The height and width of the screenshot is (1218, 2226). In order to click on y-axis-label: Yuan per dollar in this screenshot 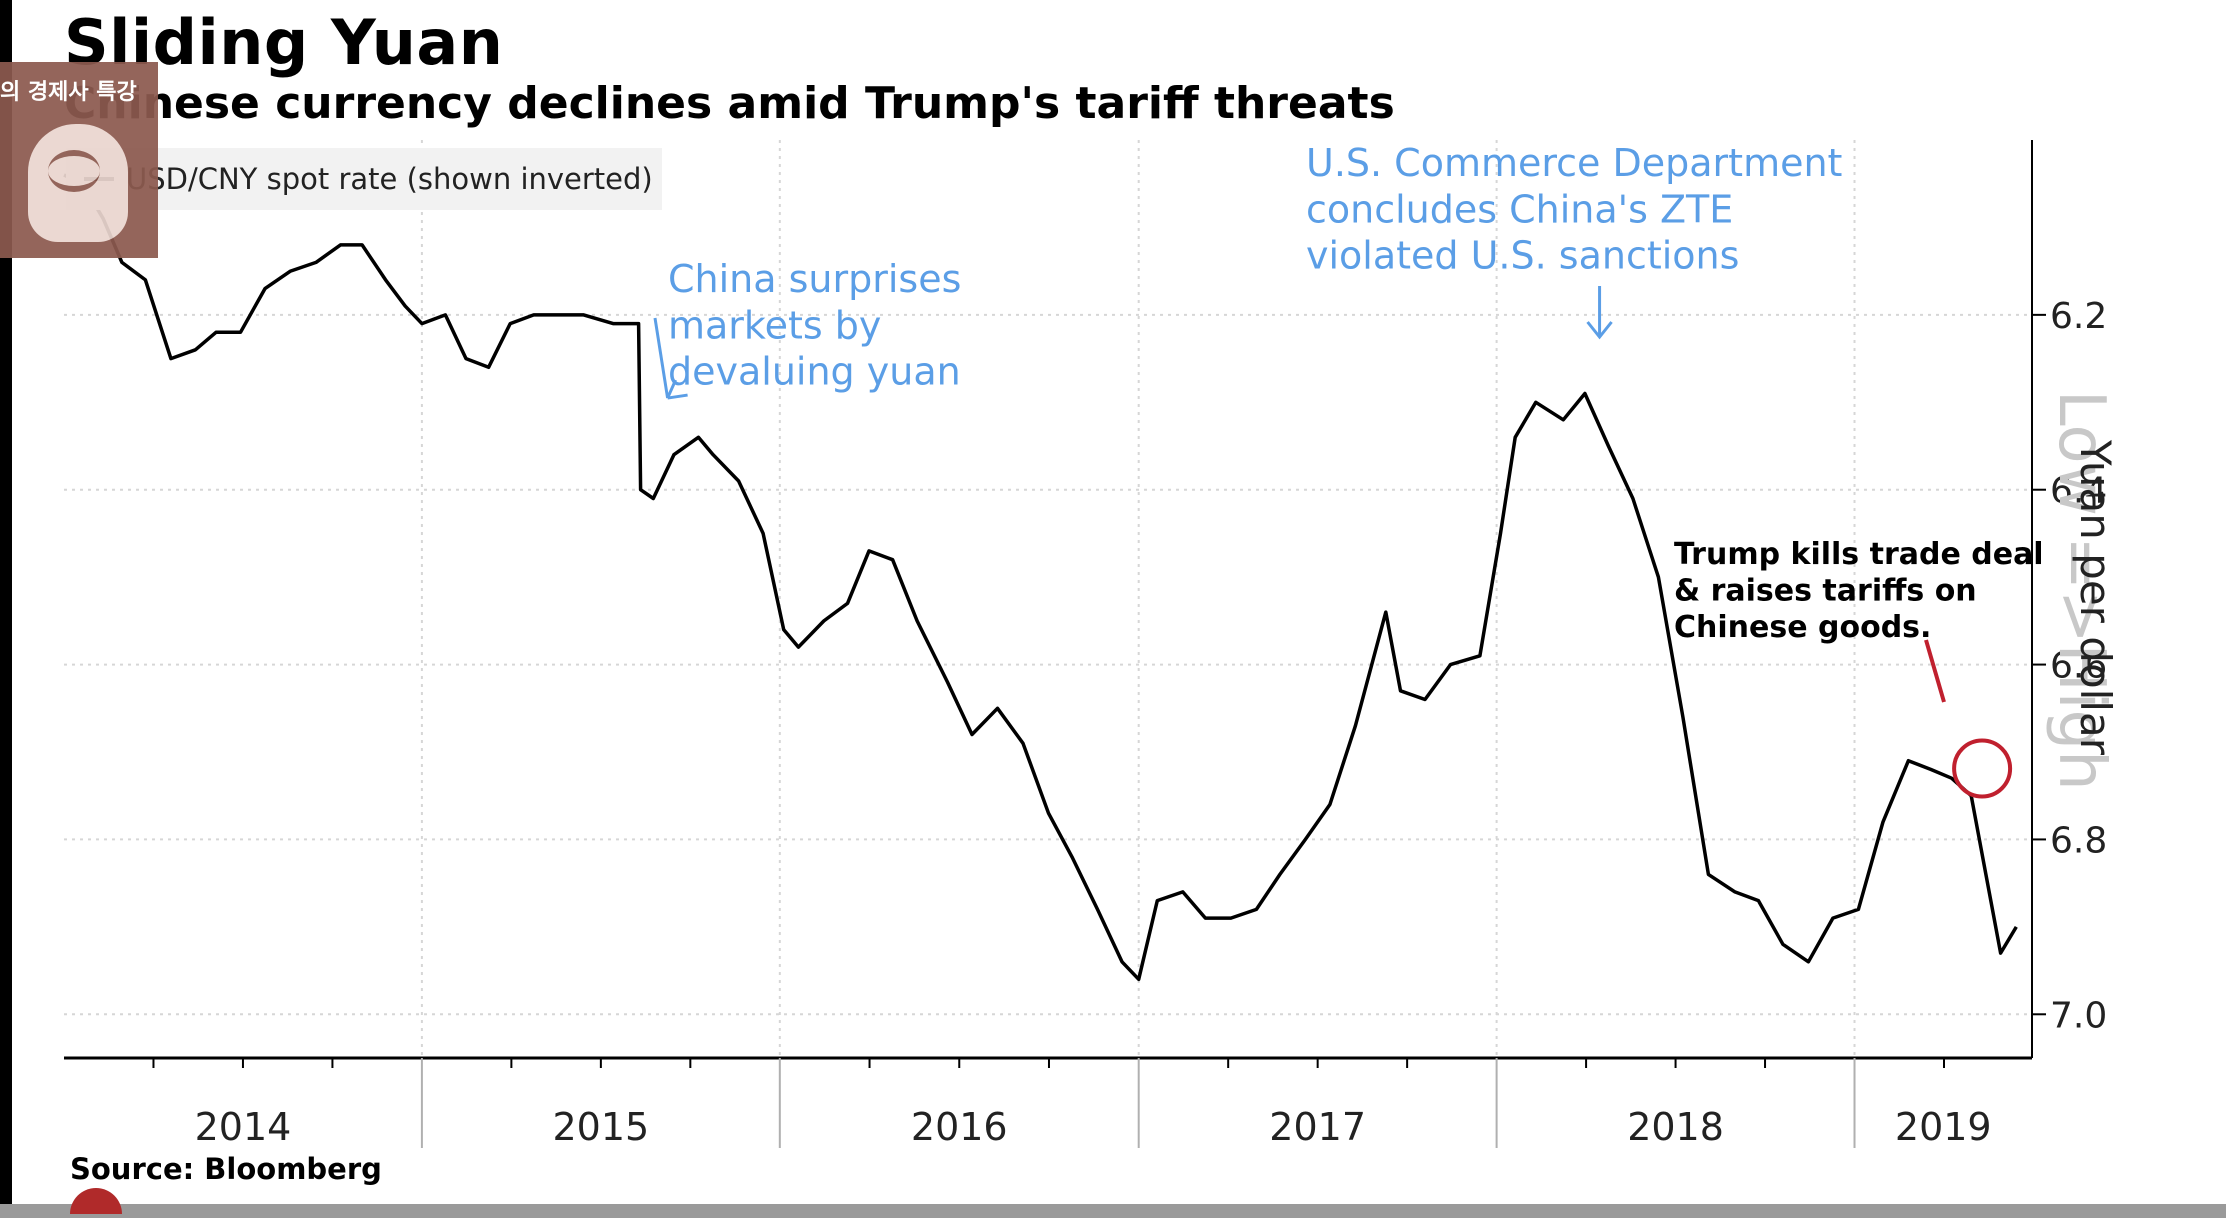, I will do `click(2095, 597)`.